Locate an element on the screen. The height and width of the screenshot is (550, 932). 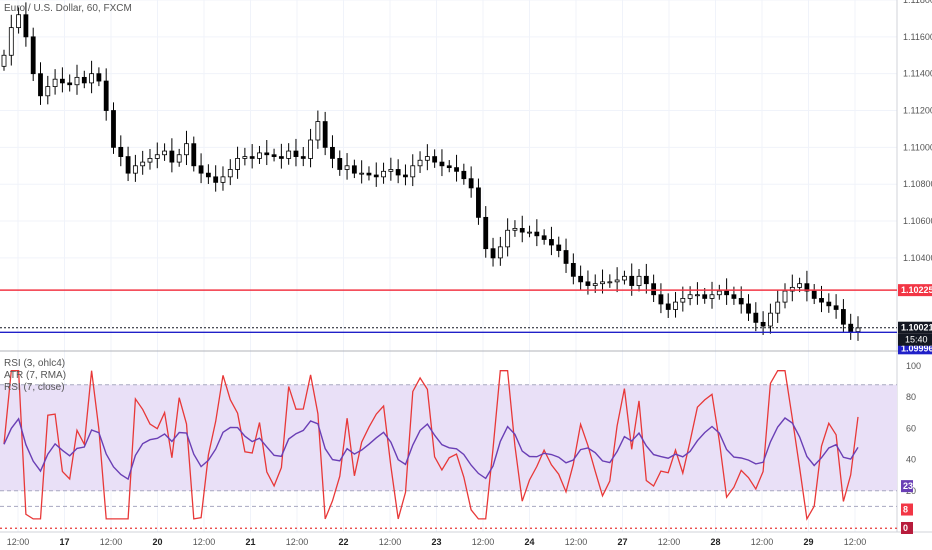
indicator-tick-label: 100 is located at coordinates (913, 366).